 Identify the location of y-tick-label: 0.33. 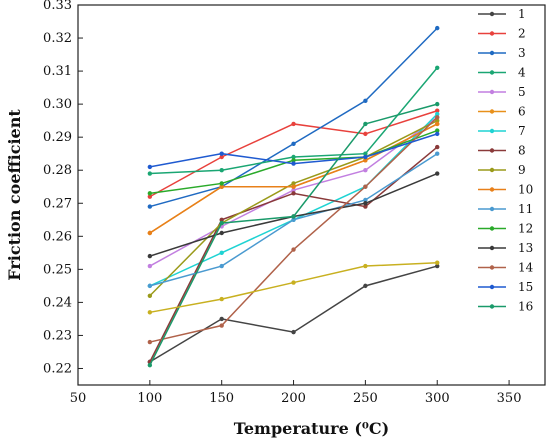
(57, 6).